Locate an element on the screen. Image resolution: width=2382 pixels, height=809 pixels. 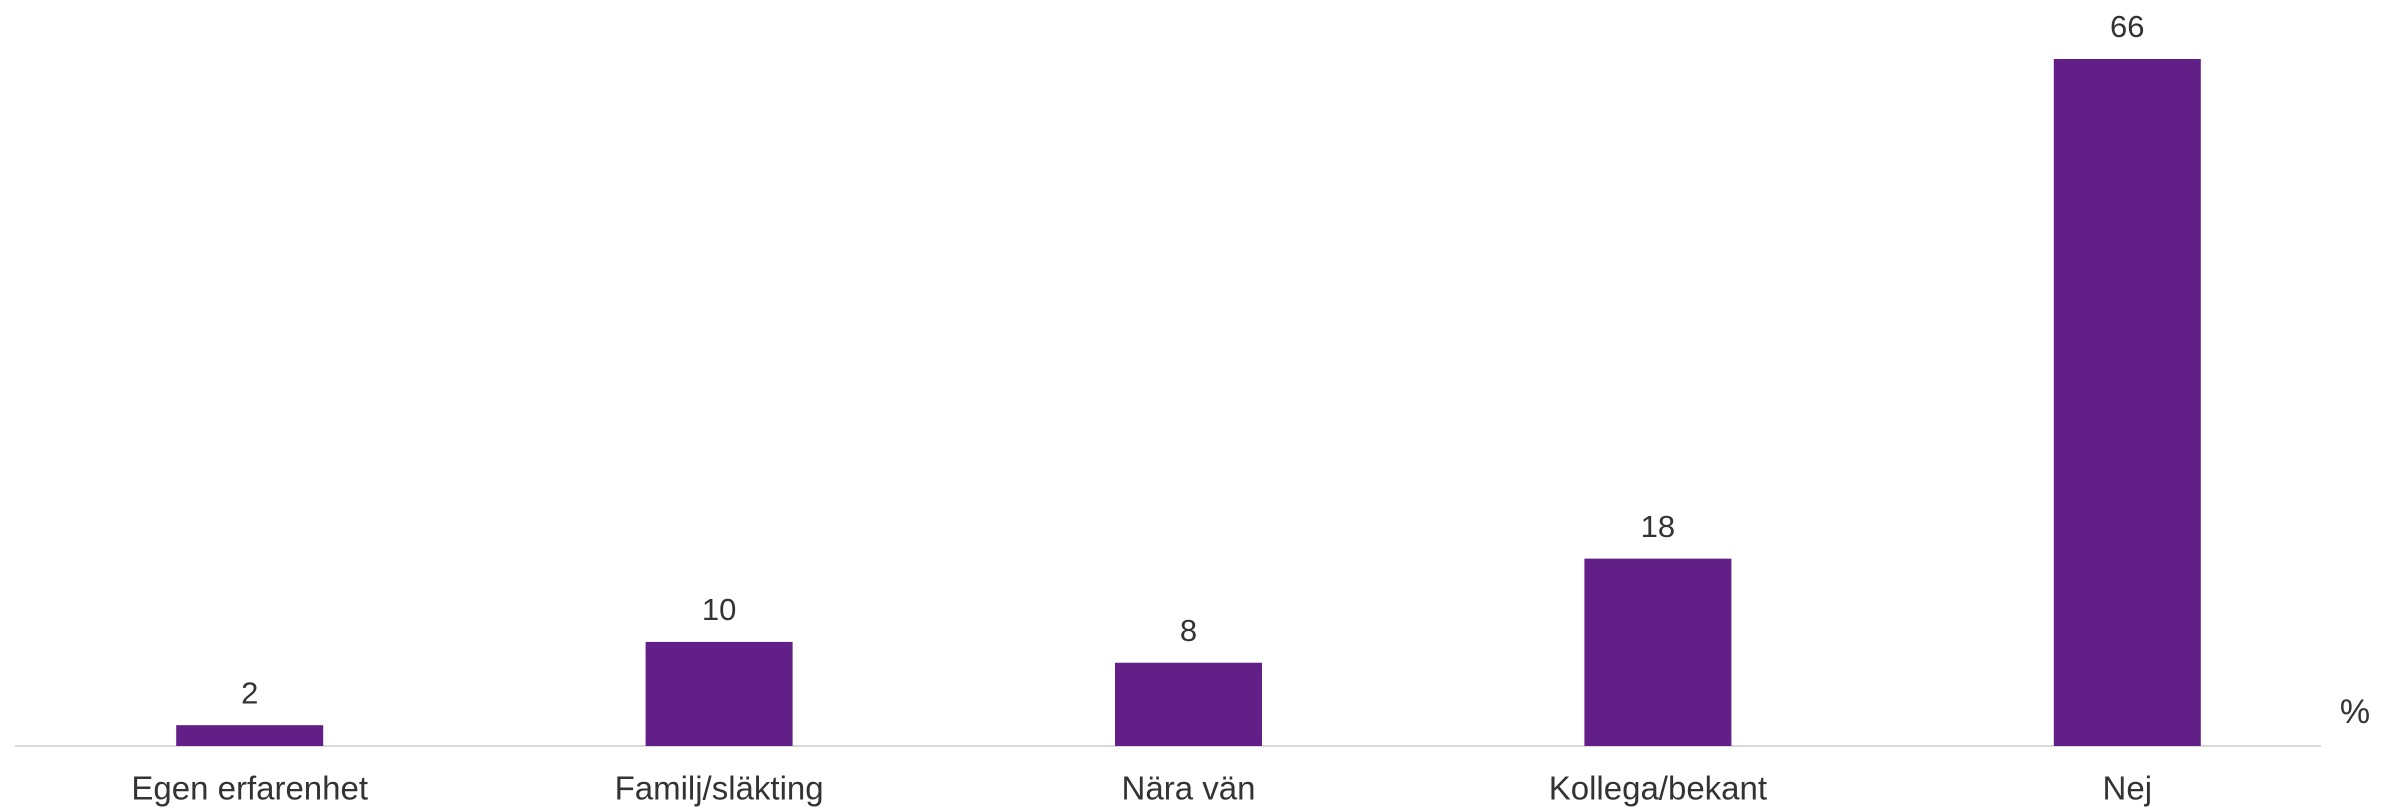
x-tick-label: Kollega/bekant is located at coordinates (1658, 788).